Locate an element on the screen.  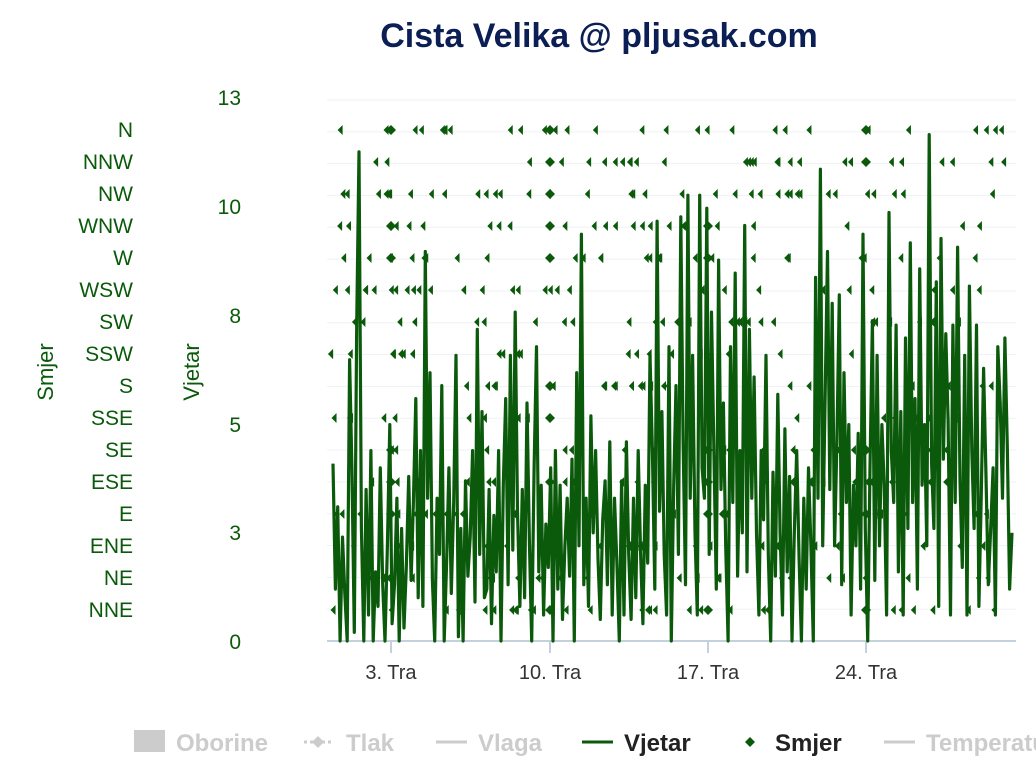
legend: Oborine Tlak Vlaga Vjetar Smjer Temperatura is located at coordinates (585, 743).